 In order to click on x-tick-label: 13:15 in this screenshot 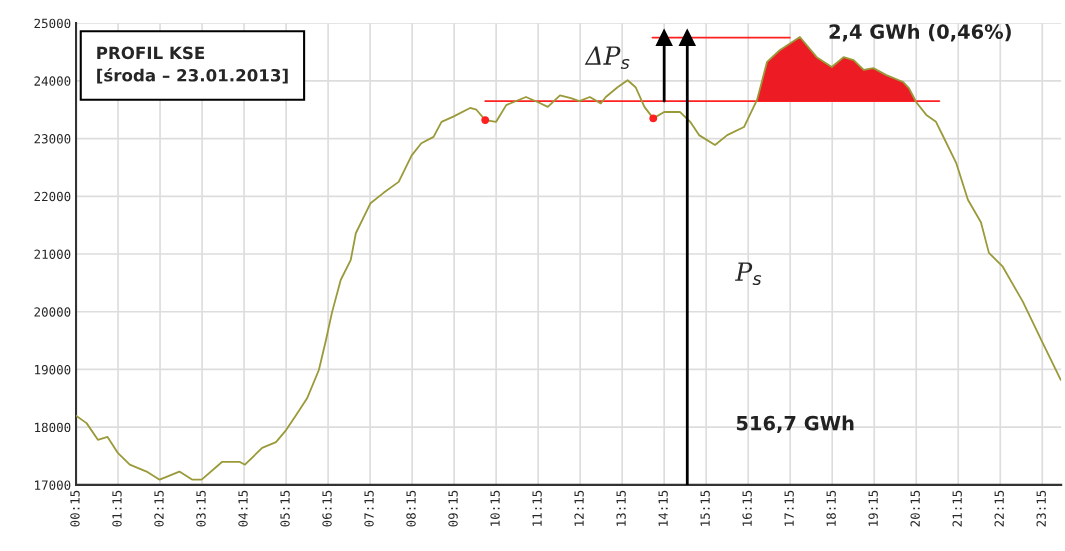, I will do `click(621, 508)`.